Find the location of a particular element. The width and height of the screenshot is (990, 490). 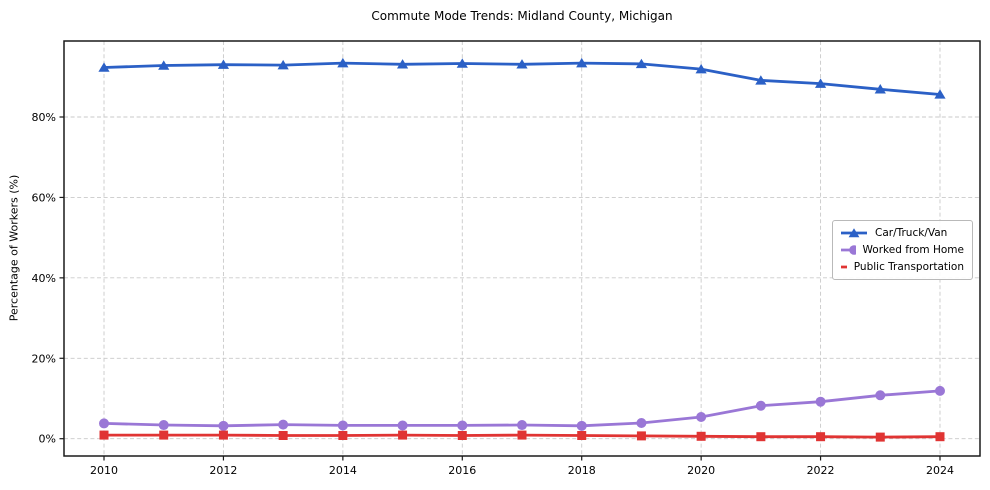

legend-triangle-marker-icon is located at coordinates (854, 233).